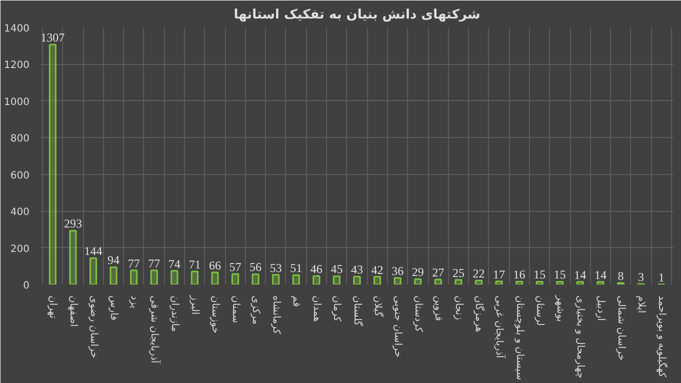 The width and height of the screenshot is (681, 383). What do you see at coordinates (560, 308) in the screenshot?
I see `x-tick-label: بوشهر` at bounding box center [560, 308].